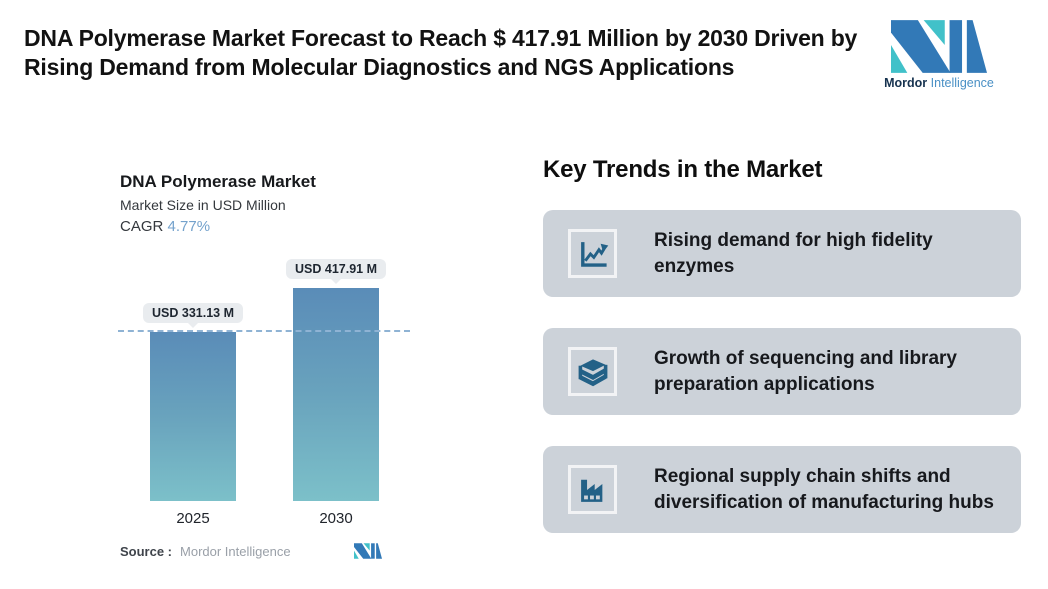 The width and height of the screenshot is (1048, 589). I want to click on trend-card-high-fidelity: Rising demand for high fidelity enzymes, so click(782, 253).